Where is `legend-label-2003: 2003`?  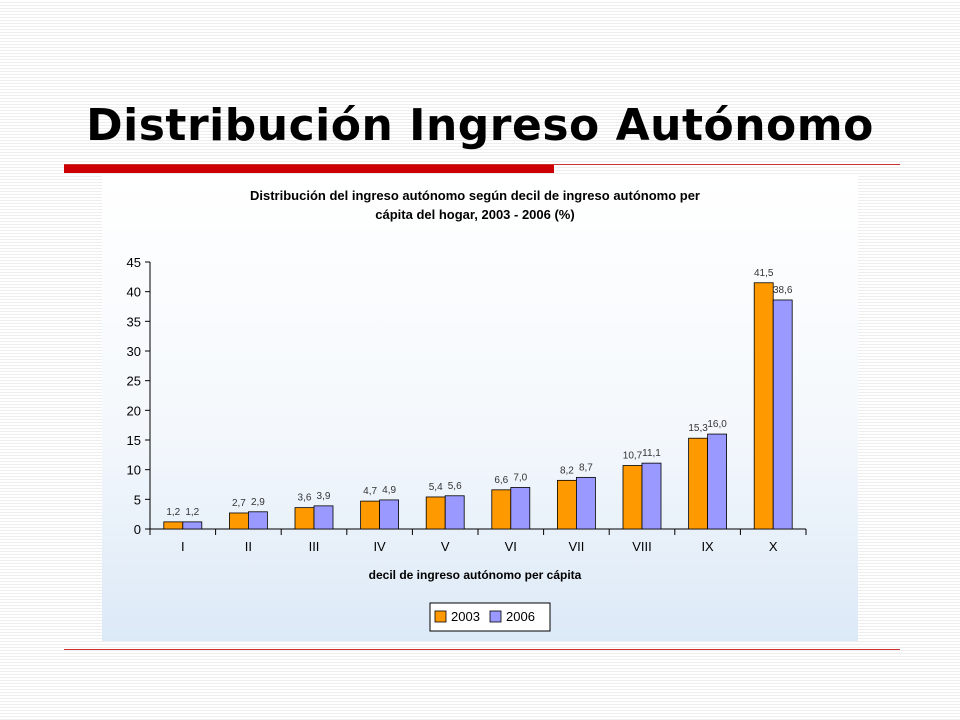
legend-label-2003: 2003 is located at coordinates (465, 616).